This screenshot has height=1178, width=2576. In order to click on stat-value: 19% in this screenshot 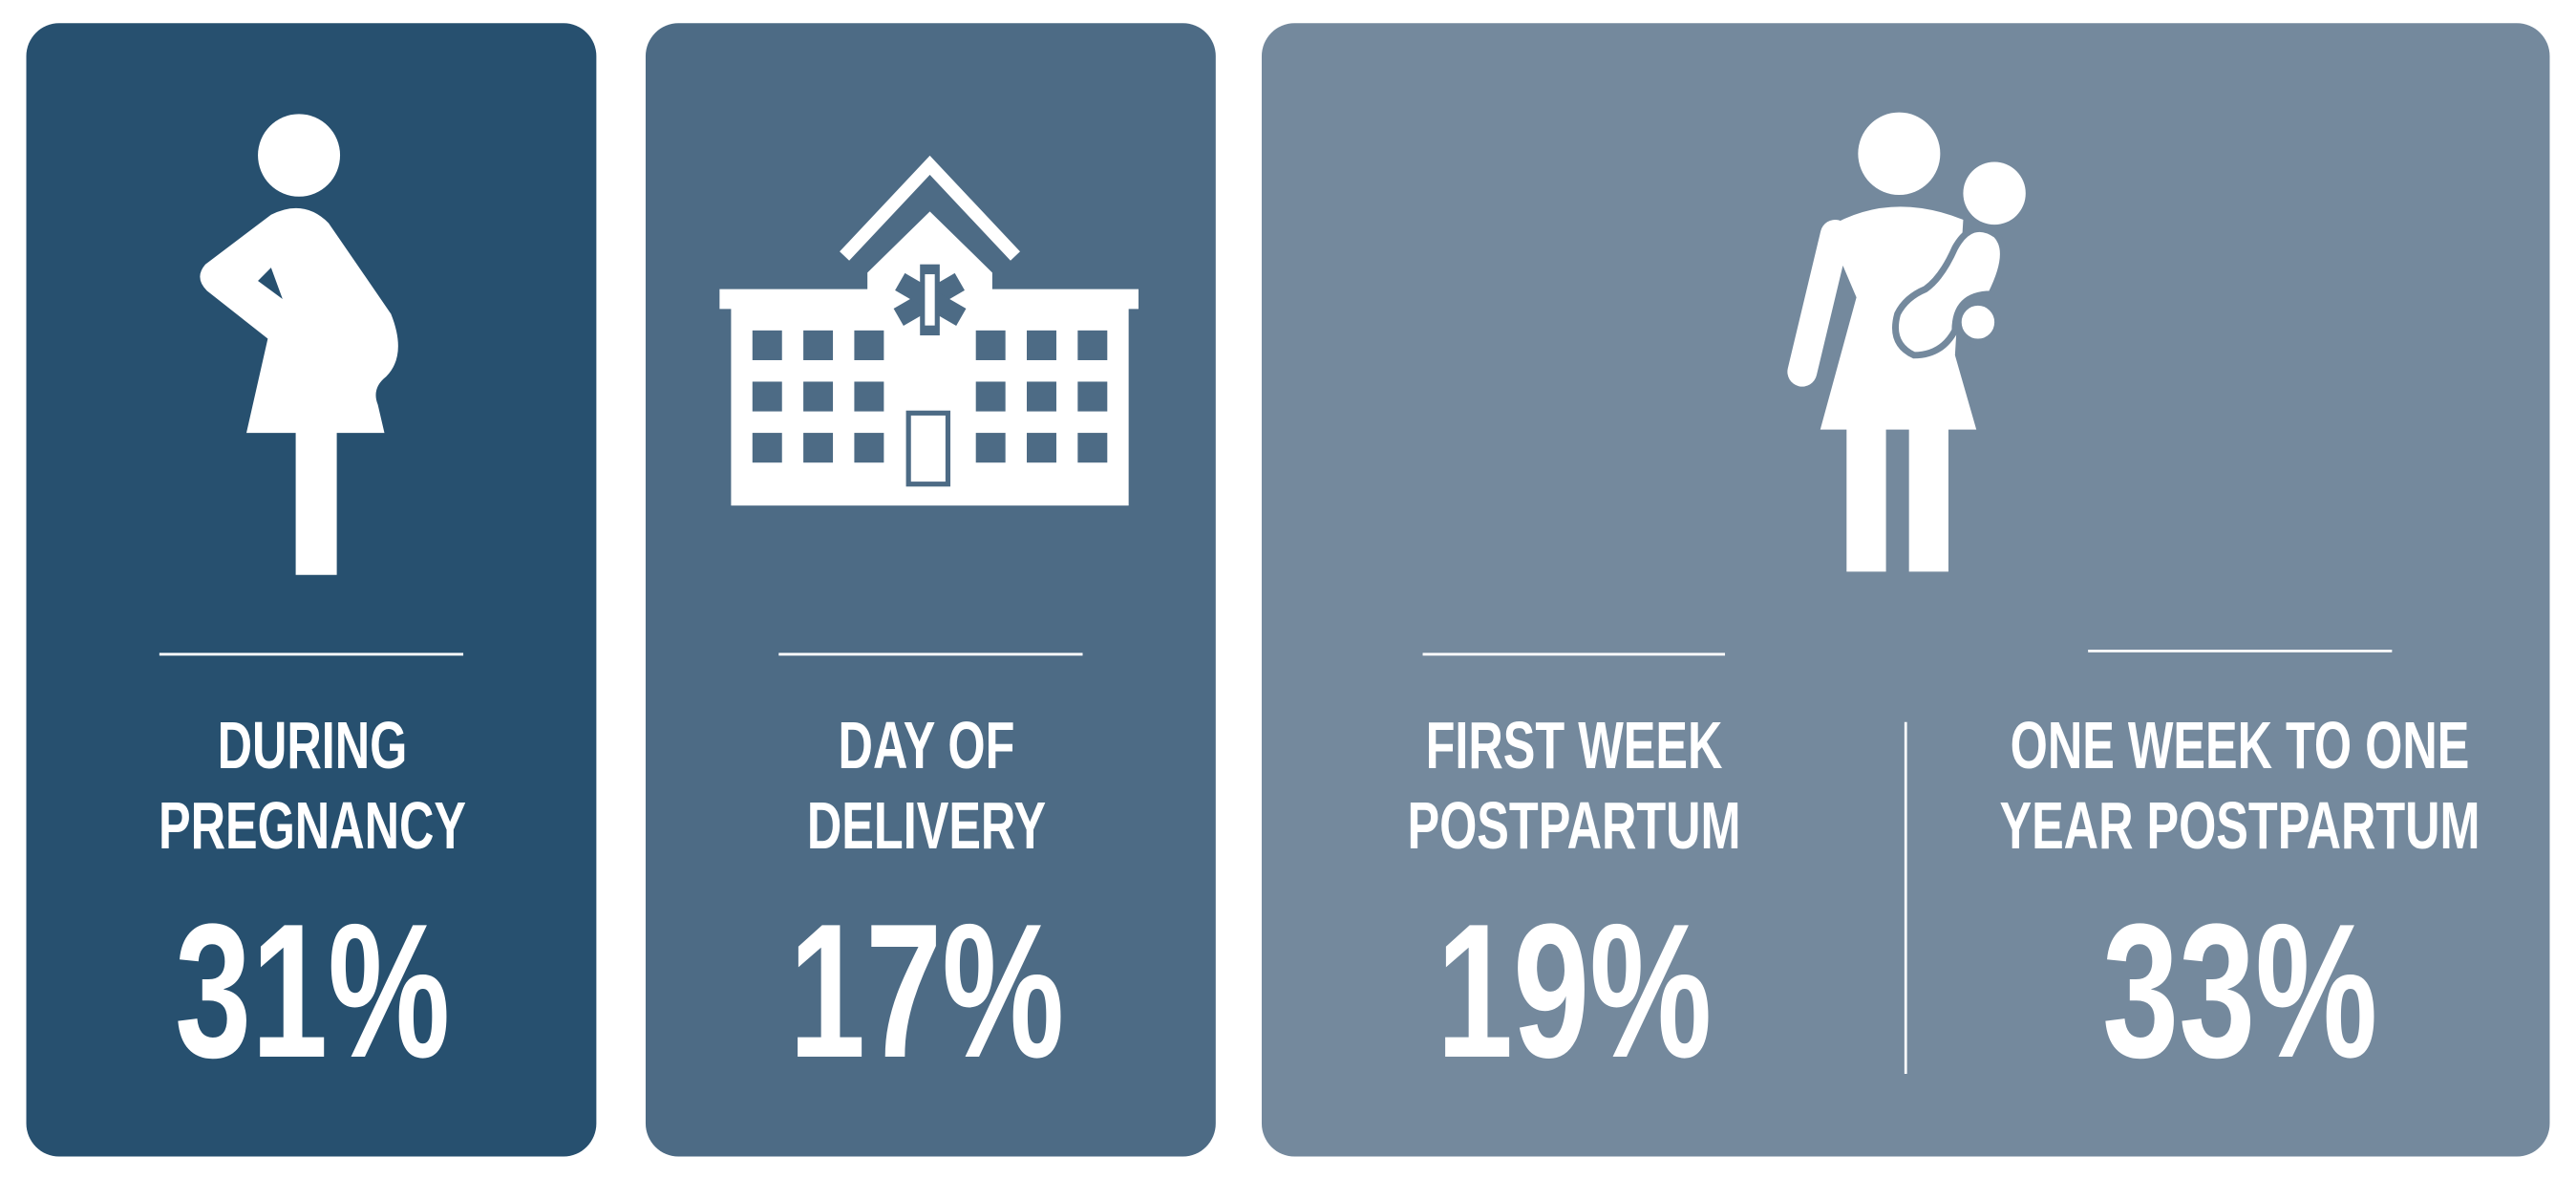, I will do `click(1574, 992)`.